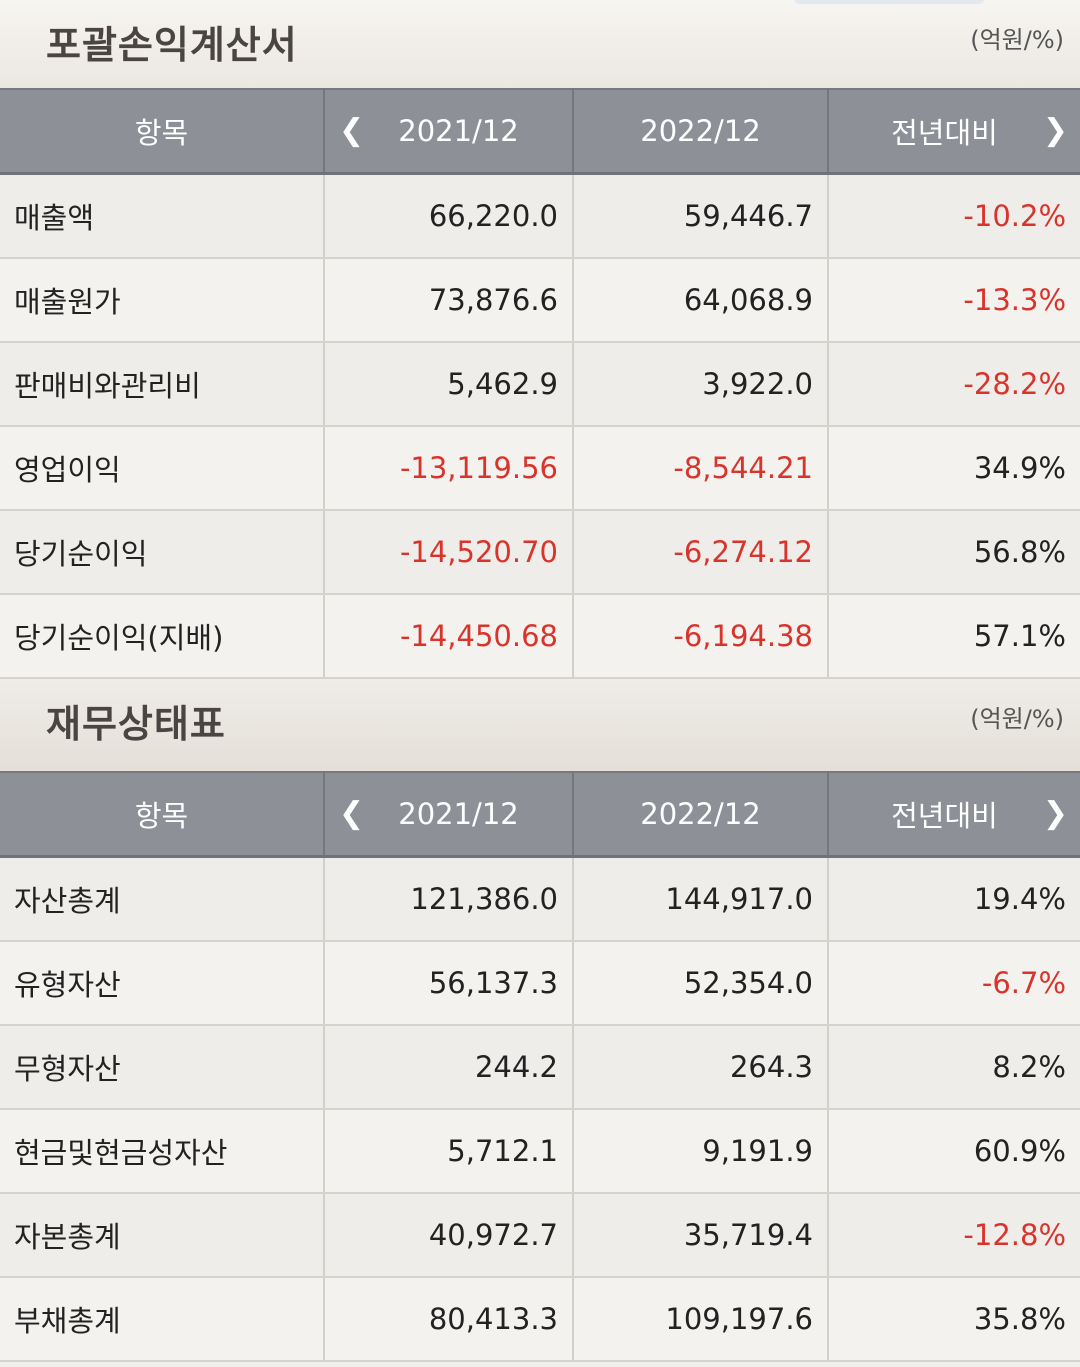 This screenshot has width=1080, height=1367. I want to click on value-yoy: -28.2%, so click(954, 384).